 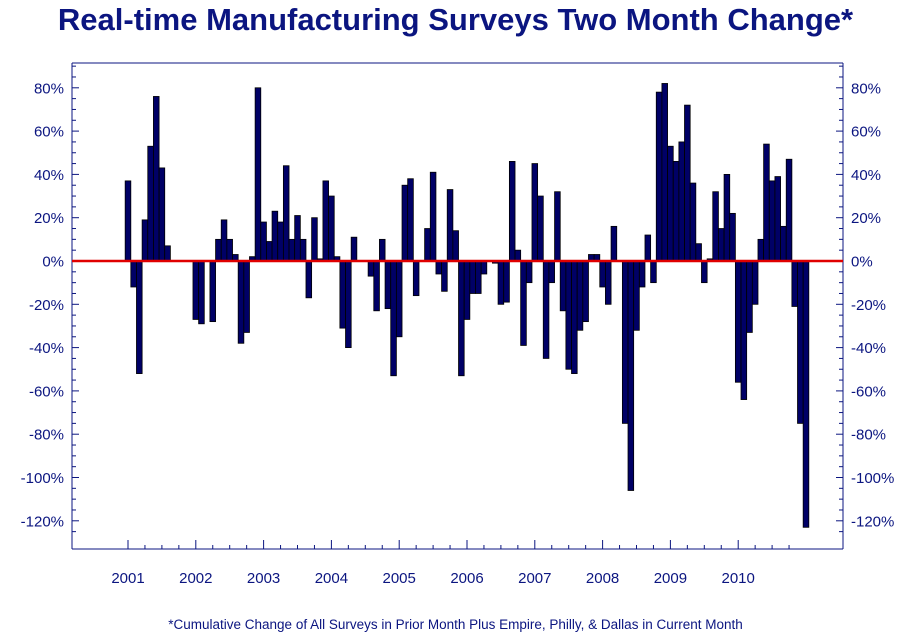 What do you see at coordinates (872, 478) in the screenshot?
I see `y-tick-label-right: -100%` at bounding box center [872, 478].